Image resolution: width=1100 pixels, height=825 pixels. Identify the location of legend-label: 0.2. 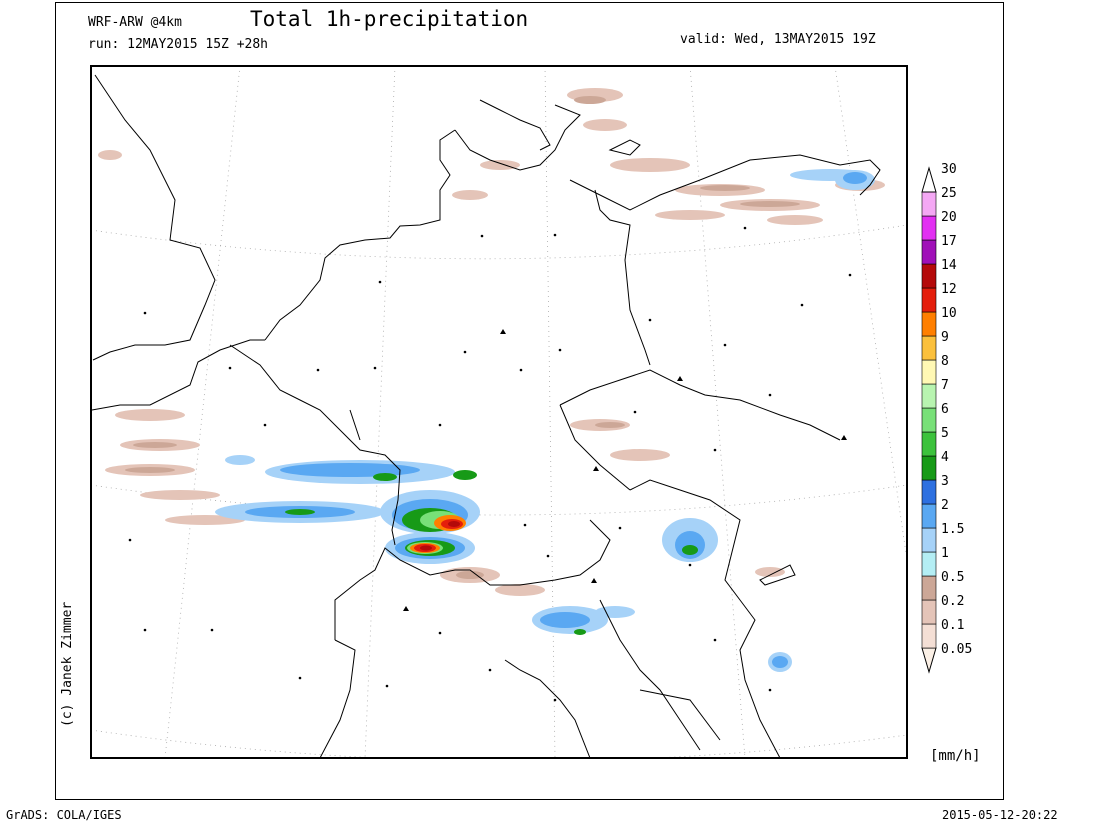
(952, 601).